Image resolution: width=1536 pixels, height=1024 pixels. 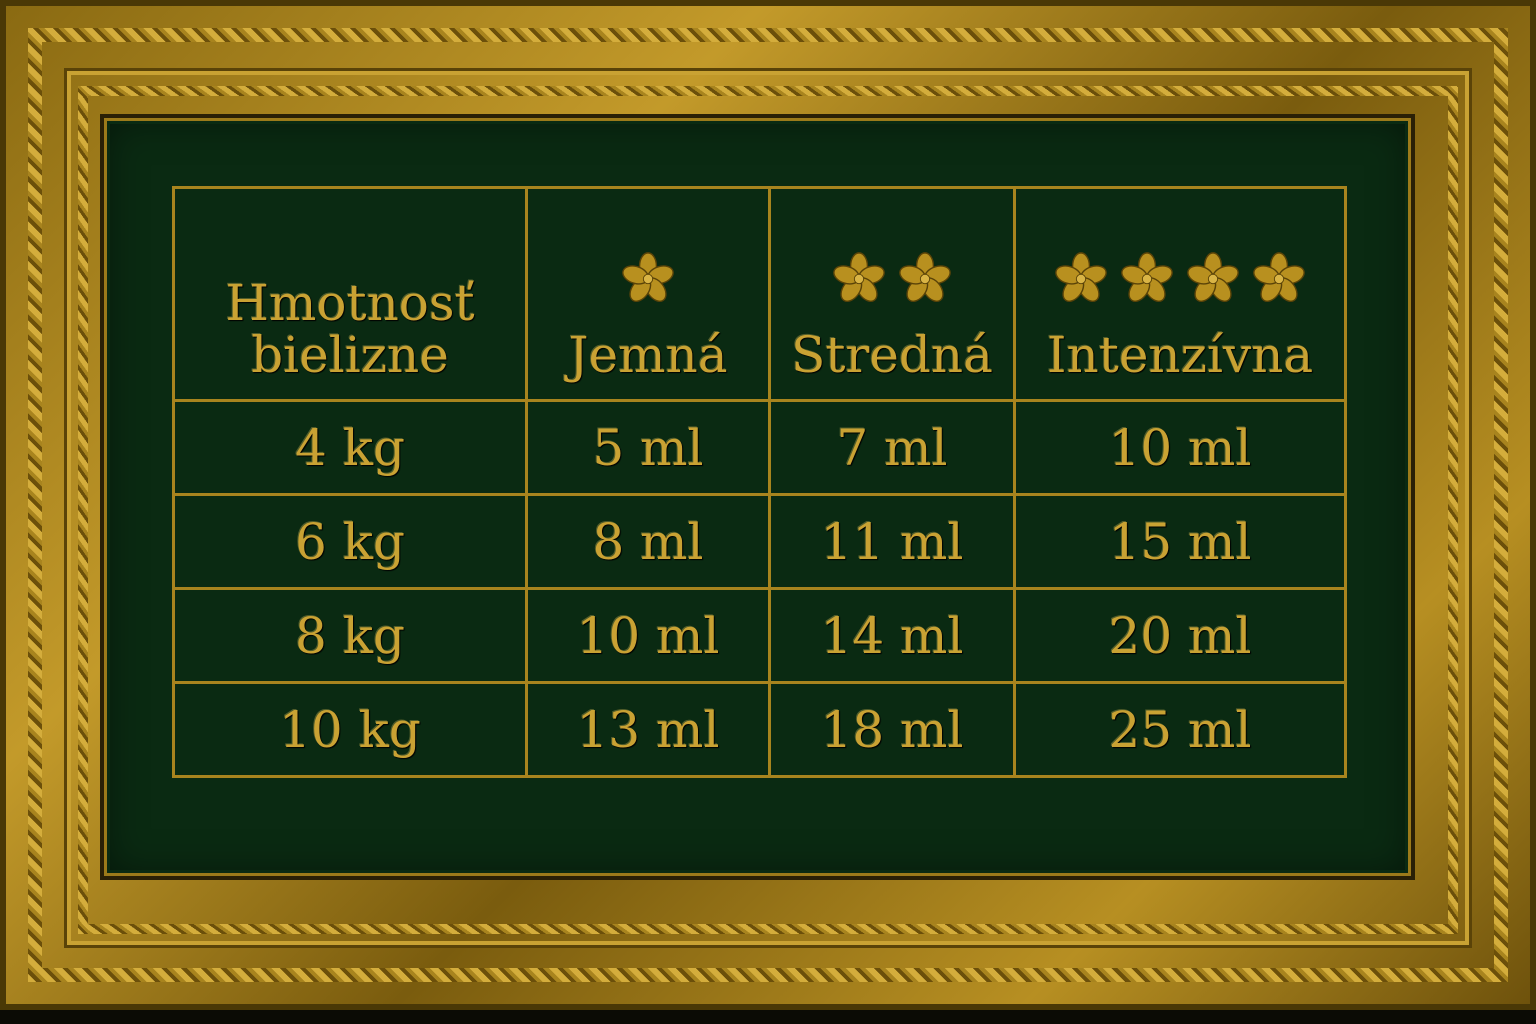 I want to click on header-weight: Hmotnosť bielizne, so click(x=350, y=294).